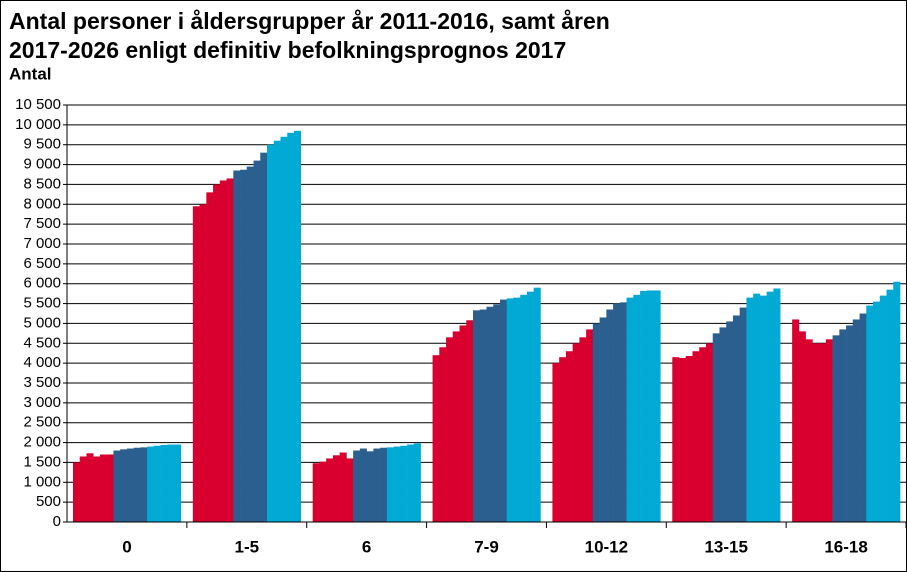 The height and width of the screenshot is (572, 907). Describe the element at coordinates (42, 283) in the screenshot. I see `y-tick-label: 6 000` at that location.